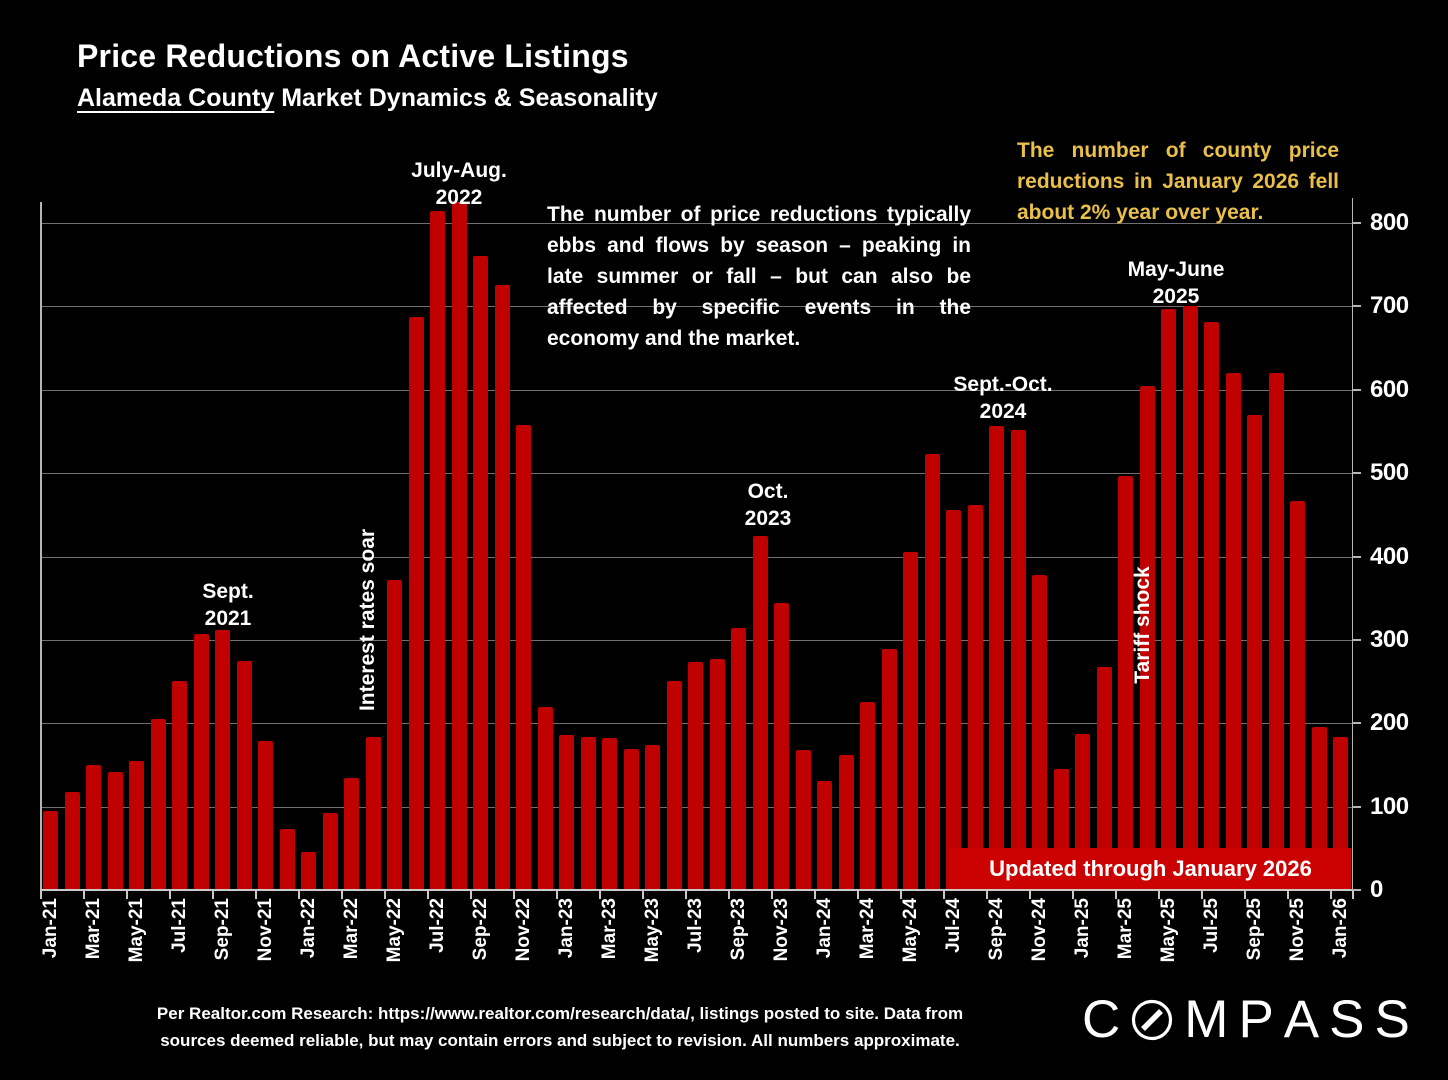 Image resolution: width=1448 pixels, height=1080 pixels. I want to click on xtick-label-Jul-25: Jul-25, so click(1211, 925).